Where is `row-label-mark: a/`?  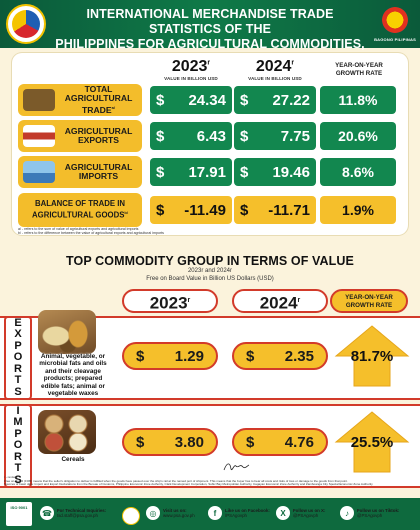 row-label-mark: a/ is located at coordinates (113, 107).